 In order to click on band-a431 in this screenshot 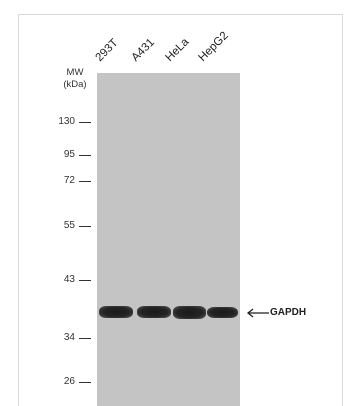, I will do `click(154, 312)`.